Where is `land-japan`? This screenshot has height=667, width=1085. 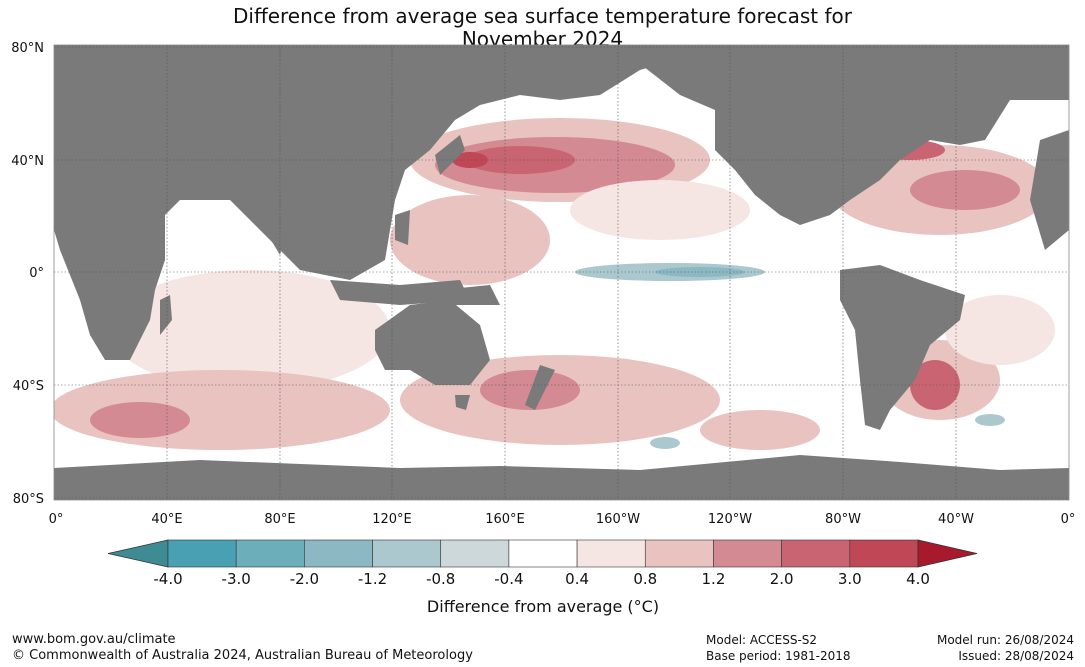 land-japan is located at coordinates (450, 155).